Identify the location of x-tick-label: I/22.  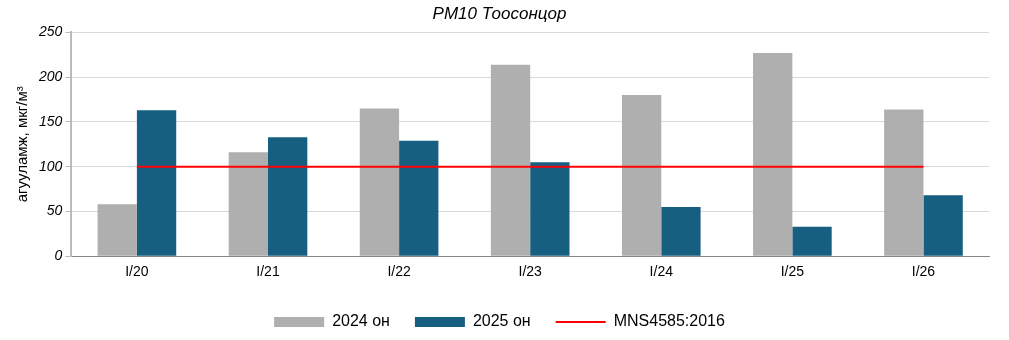
(399, 271).